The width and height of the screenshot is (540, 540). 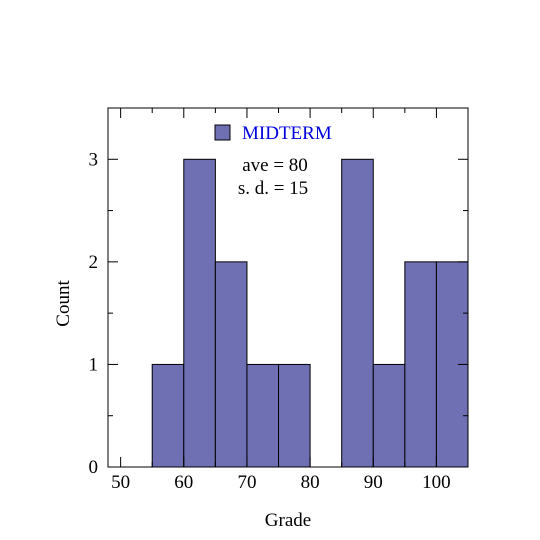 I want to click on x-tick-label: 100, so click(x=436, y=482).